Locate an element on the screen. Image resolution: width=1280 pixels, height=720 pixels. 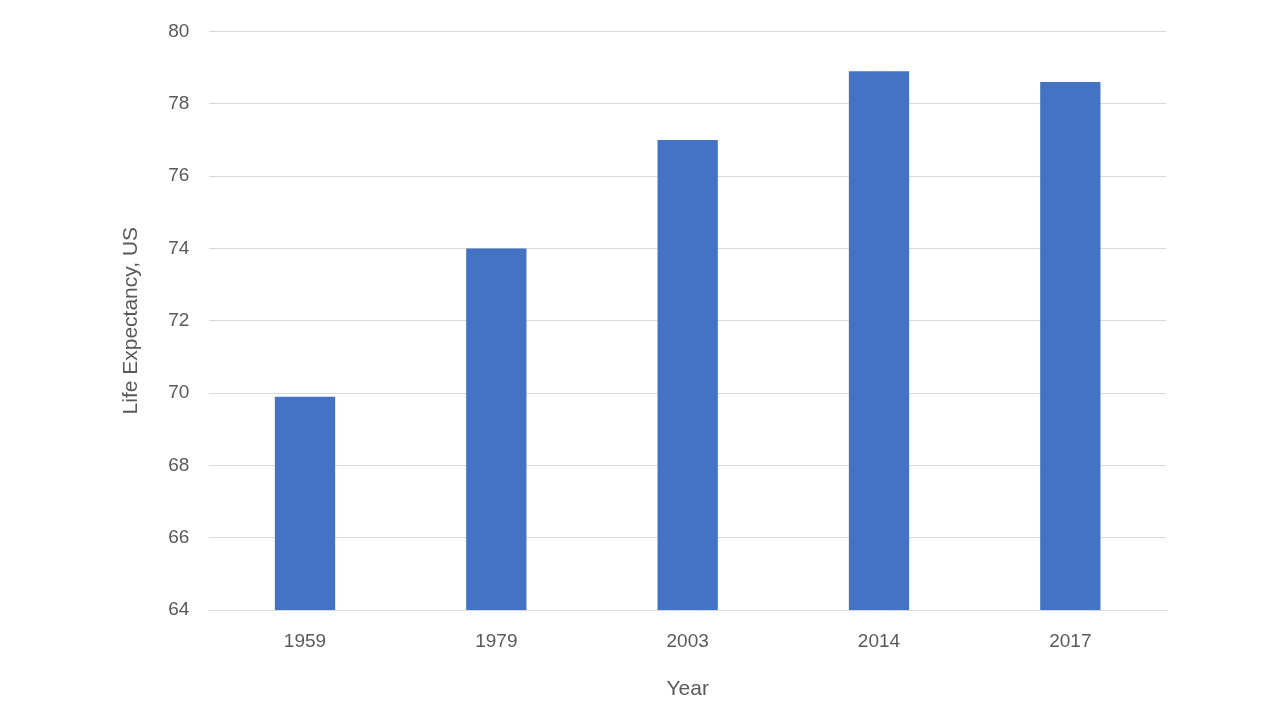
y-tick-label: 80 is located at coordinates (179, 30).